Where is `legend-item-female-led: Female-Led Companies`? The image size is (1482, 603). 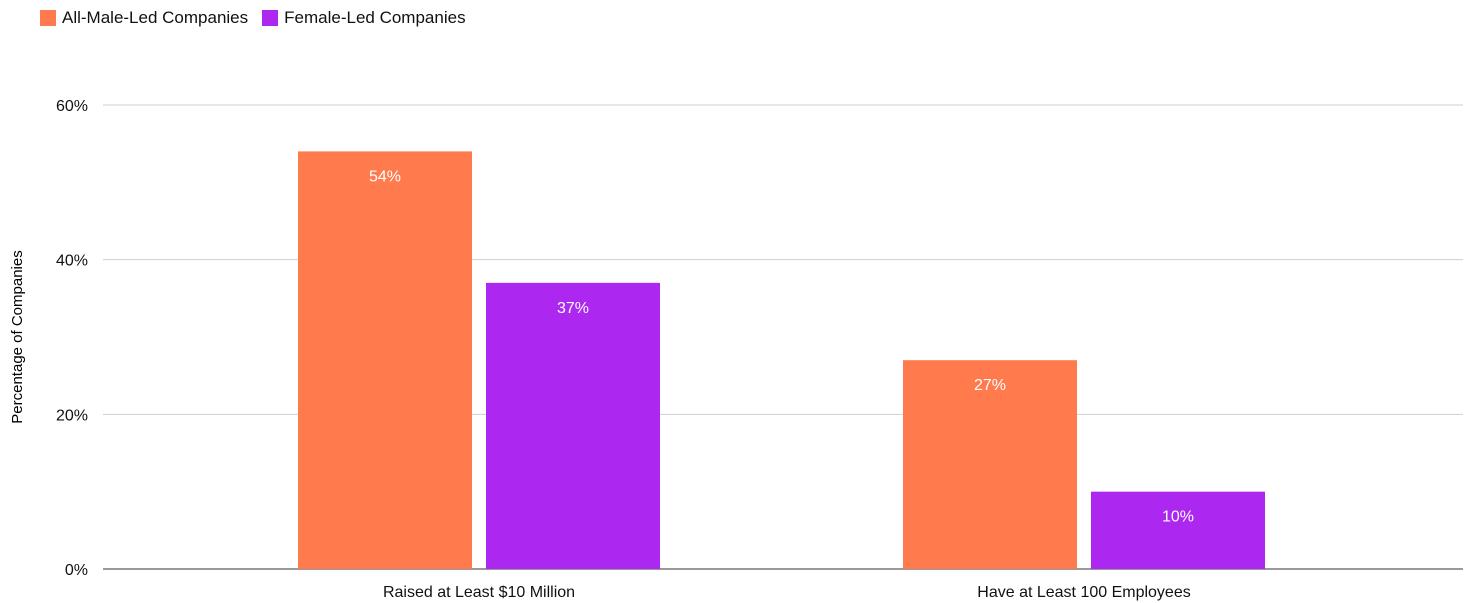 legend-item-female-led: Female-Led Companies is located at coordinates (364, 18).